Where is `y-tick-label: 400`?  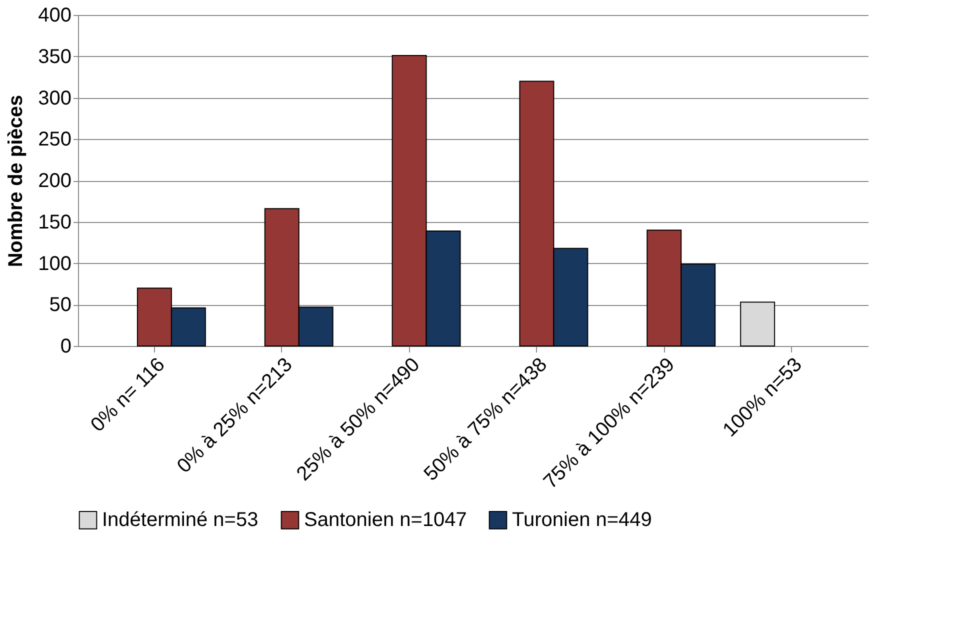 y-tick-label: 400 is located at coordinates (55, 15).